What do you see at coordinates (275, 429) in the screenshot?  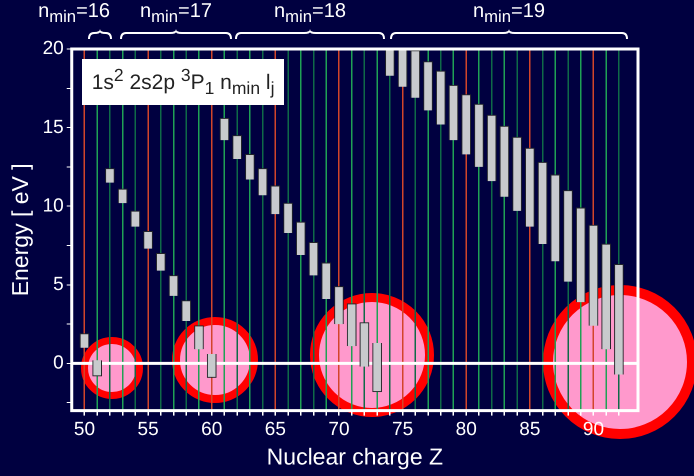 I see `x-tick-label: 65` at bounding box center [275, 429].